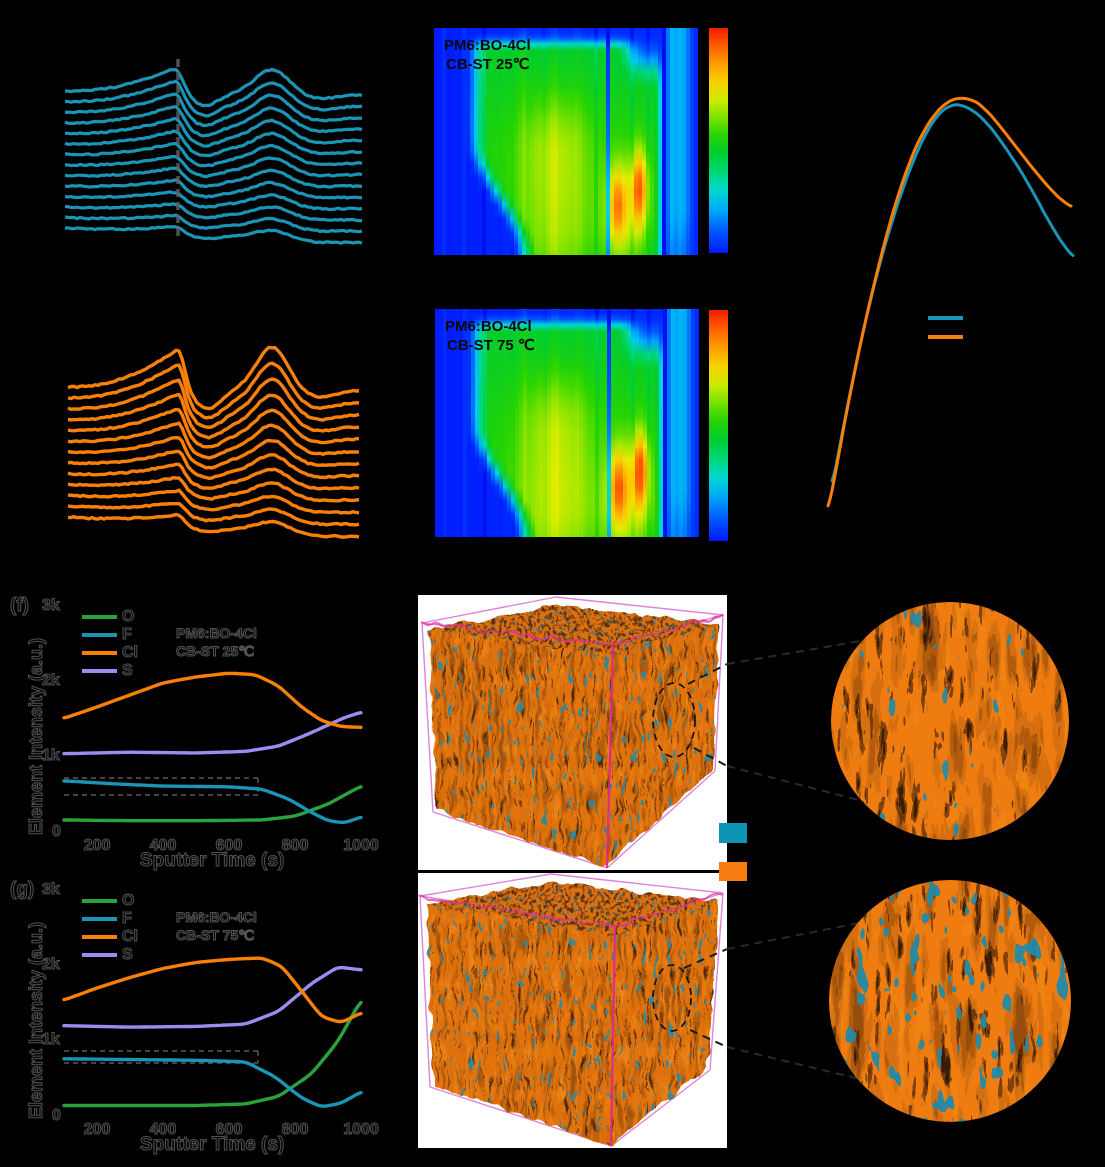 The image size is (1105, 1167). Describe the element at coordinates (488, 64) in the screenshot. I see `svg-text: CB-ST 25℃` at that location.